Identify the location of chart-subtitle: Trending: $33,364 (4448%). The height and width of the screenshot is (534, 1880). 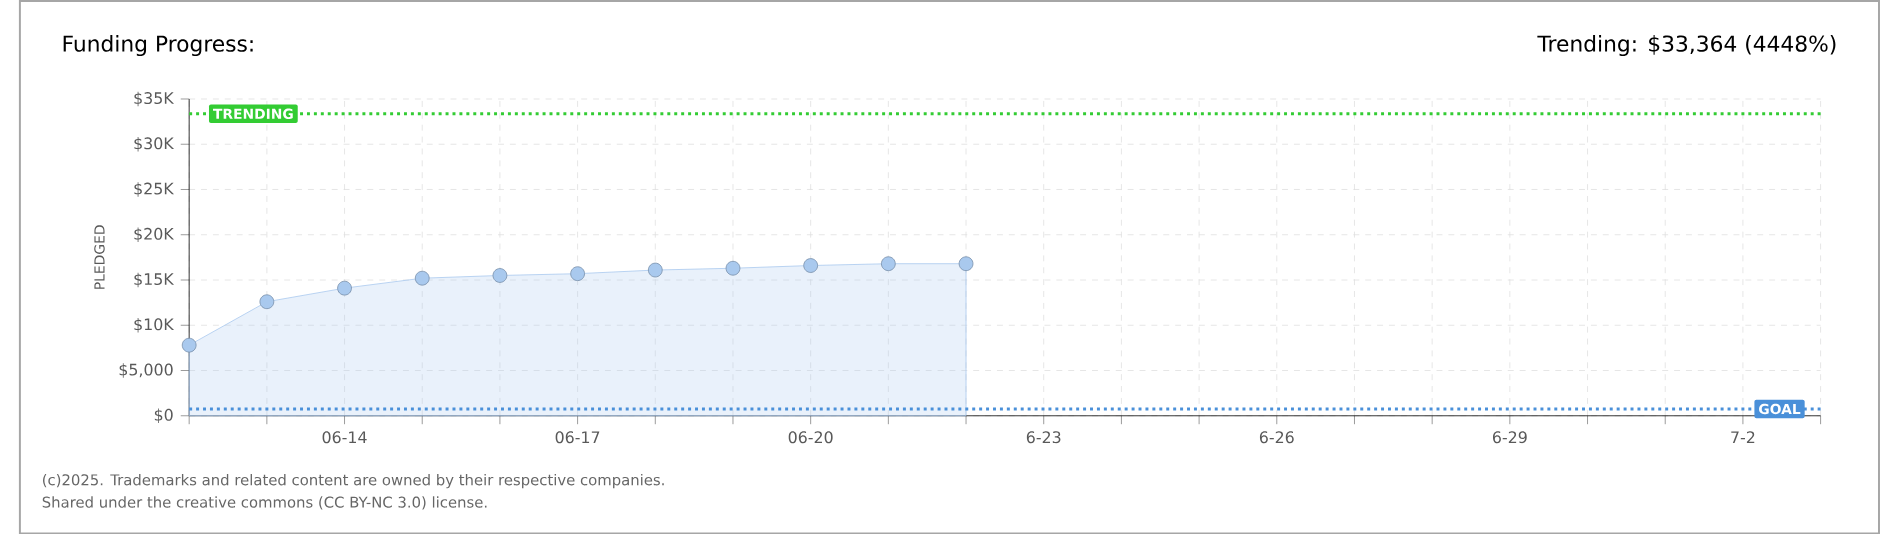
(1686, 45).